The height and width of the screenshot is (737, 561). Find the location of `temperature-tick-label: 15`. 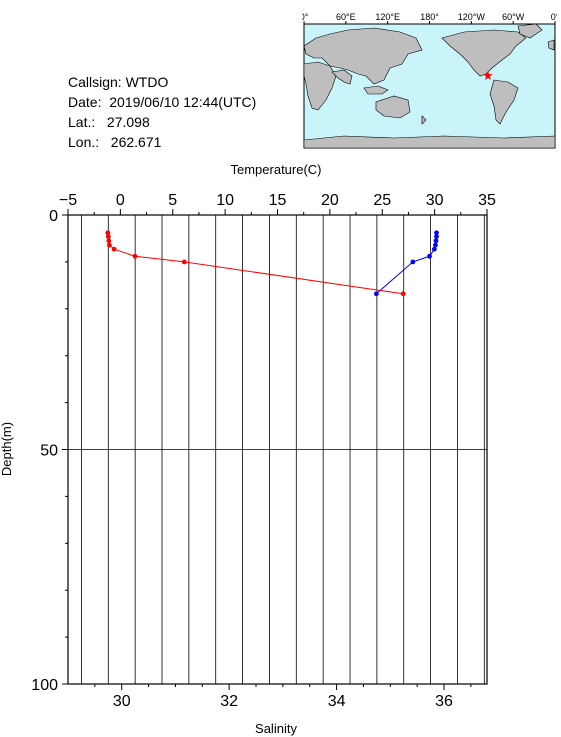

temperature-tick-label: 15 is located at coordinates (278, 200).